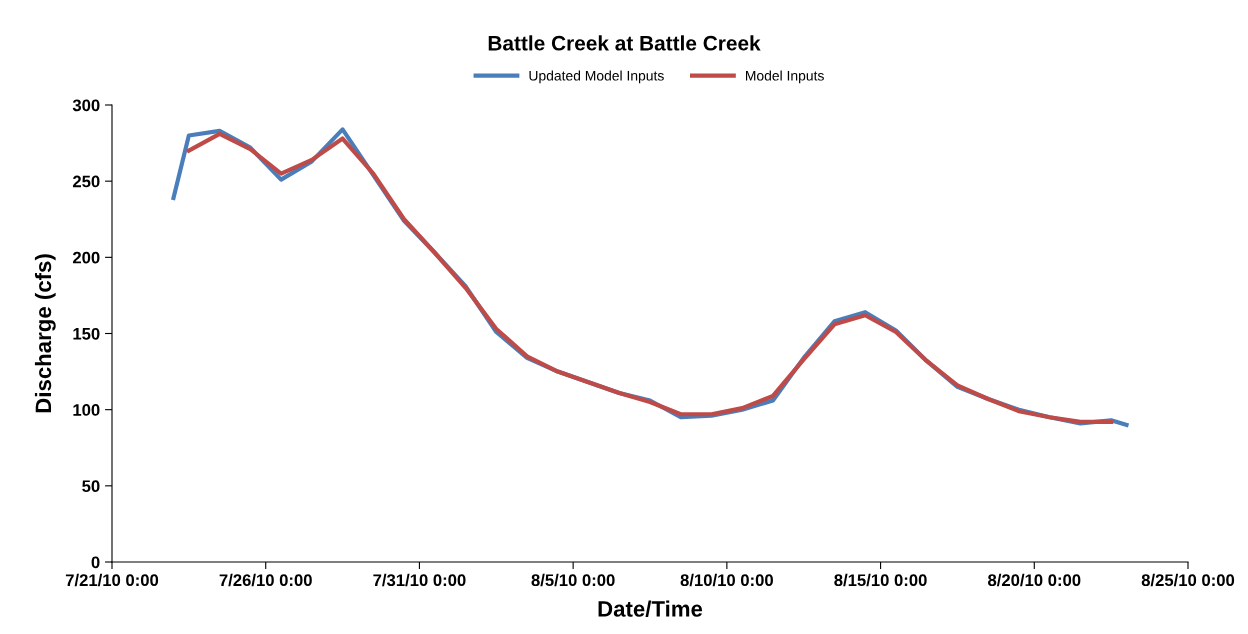 The image size is (1248, 634). Describe the element at coordinates (86, 333) in the screenshot. I see `y-tick-label: 150` at that location.